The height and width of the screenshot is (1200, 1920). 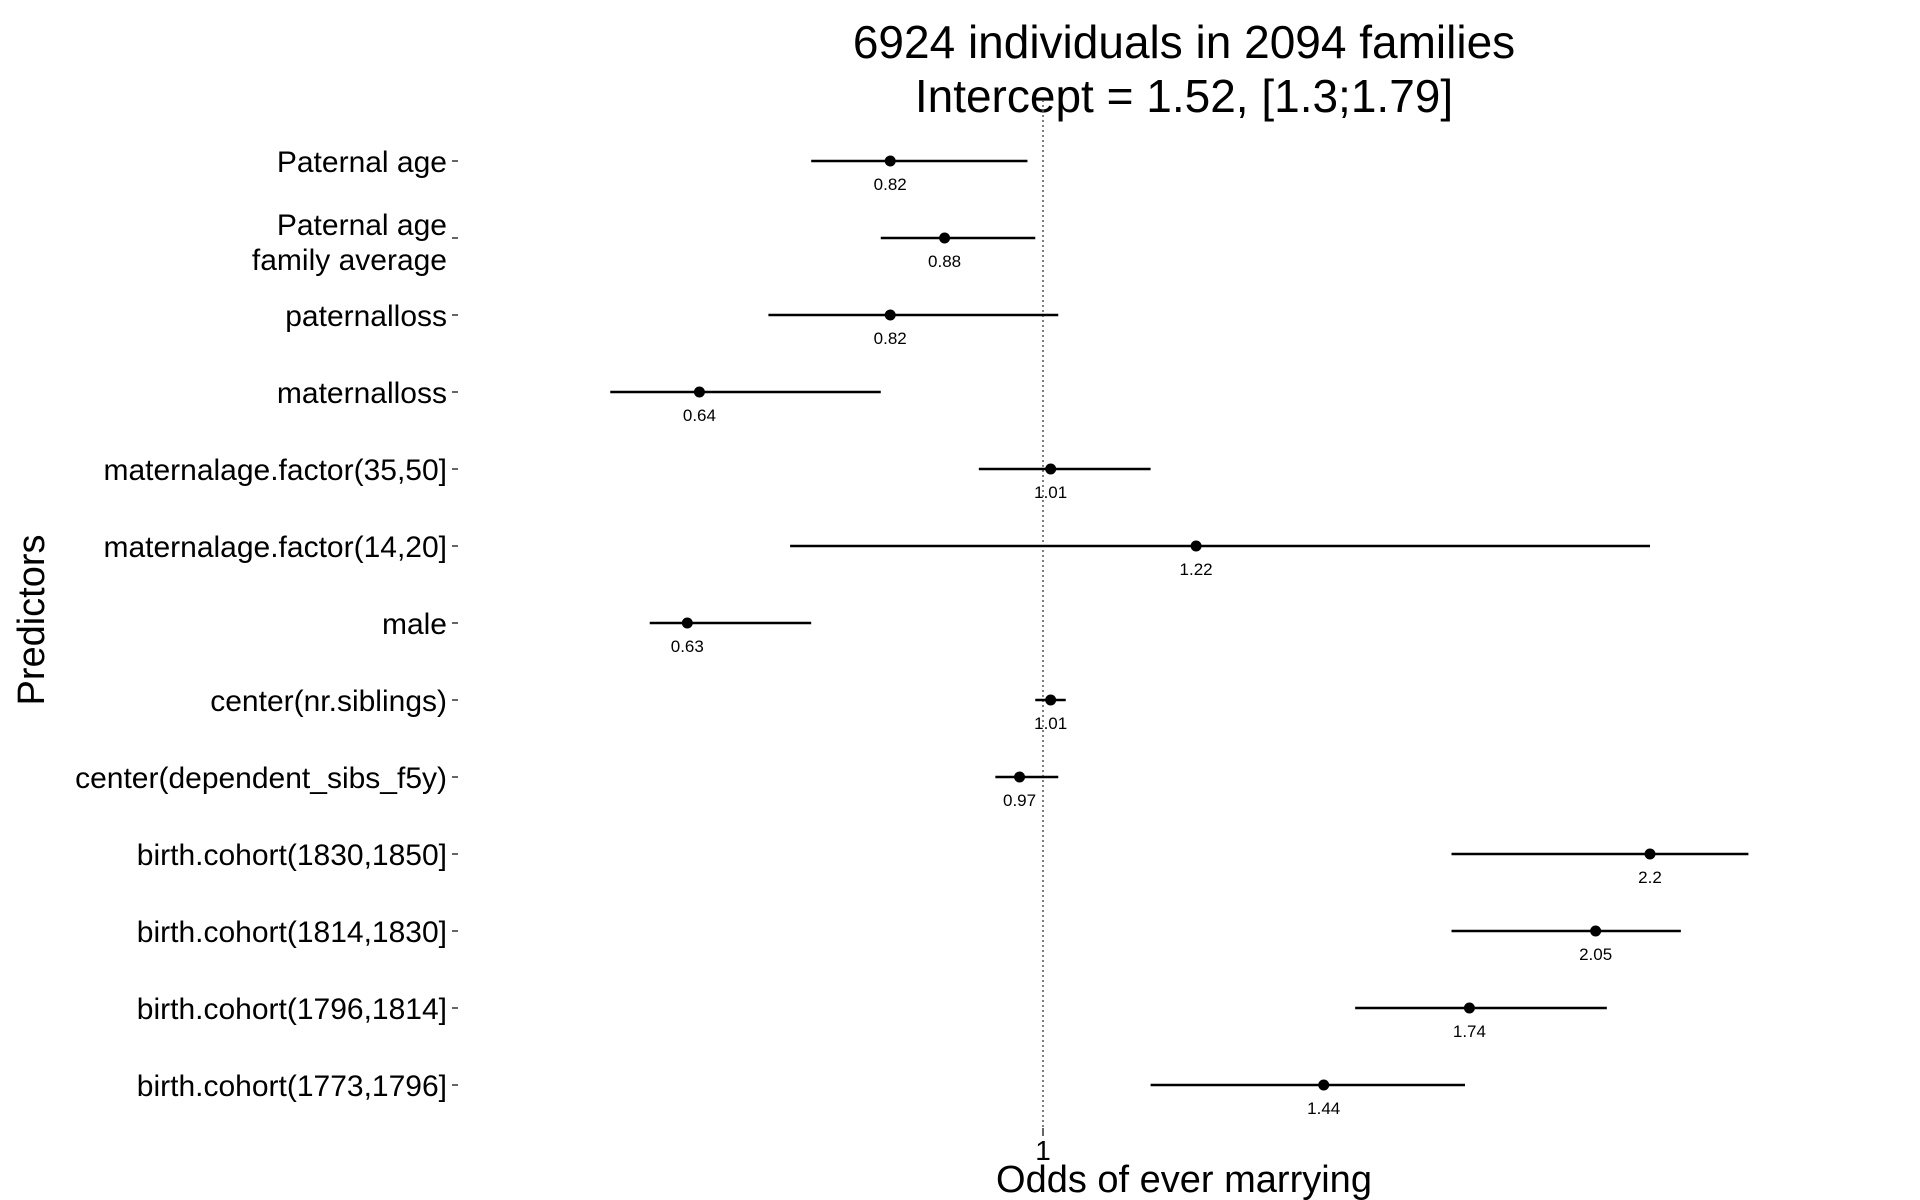 I want to click on estimate-label: 0.97, so click(x=1019, y=800).